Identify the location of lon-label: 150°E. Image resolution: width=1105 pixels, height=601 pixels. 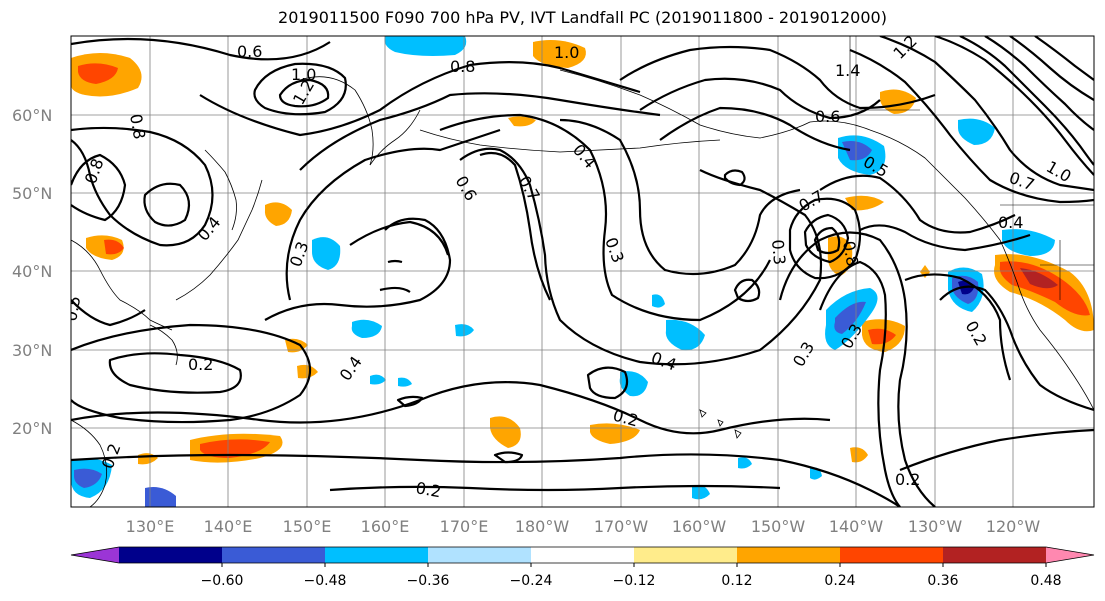
(307, 526).